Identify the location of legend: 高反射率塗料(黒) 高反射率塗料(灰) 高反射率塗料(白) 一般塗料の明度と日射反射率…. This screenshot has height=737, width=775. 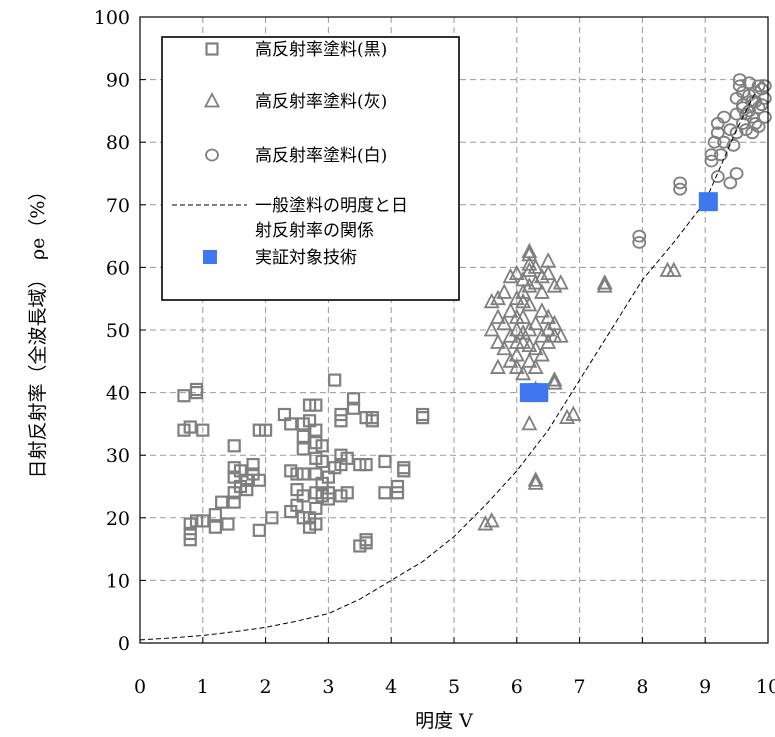
(310, 168).